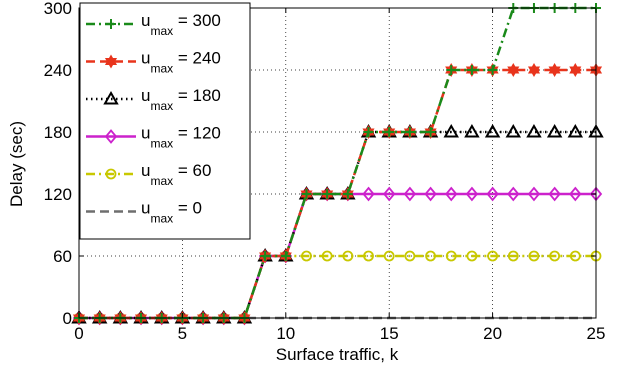 The image size is (622, 367). I want to click on legend-entry: umax = 0, so click(144, 212).